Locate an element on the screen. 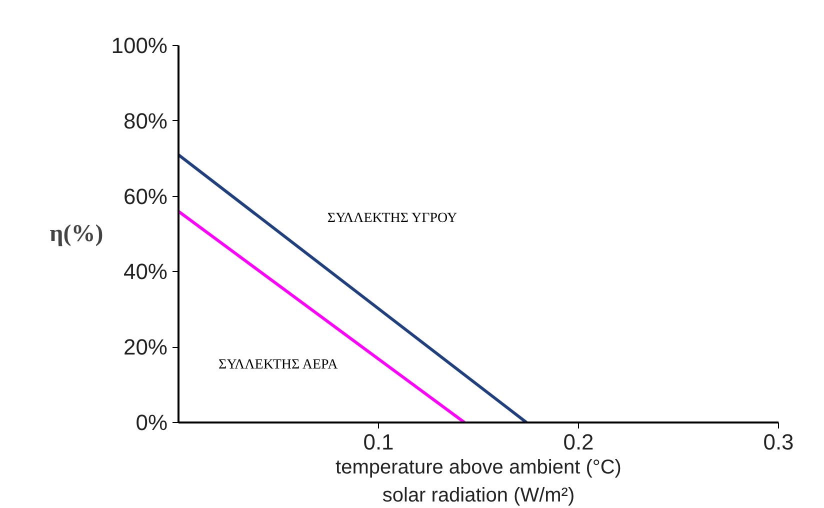  y-tick-label: 60% is located at coordinates (145, 196).